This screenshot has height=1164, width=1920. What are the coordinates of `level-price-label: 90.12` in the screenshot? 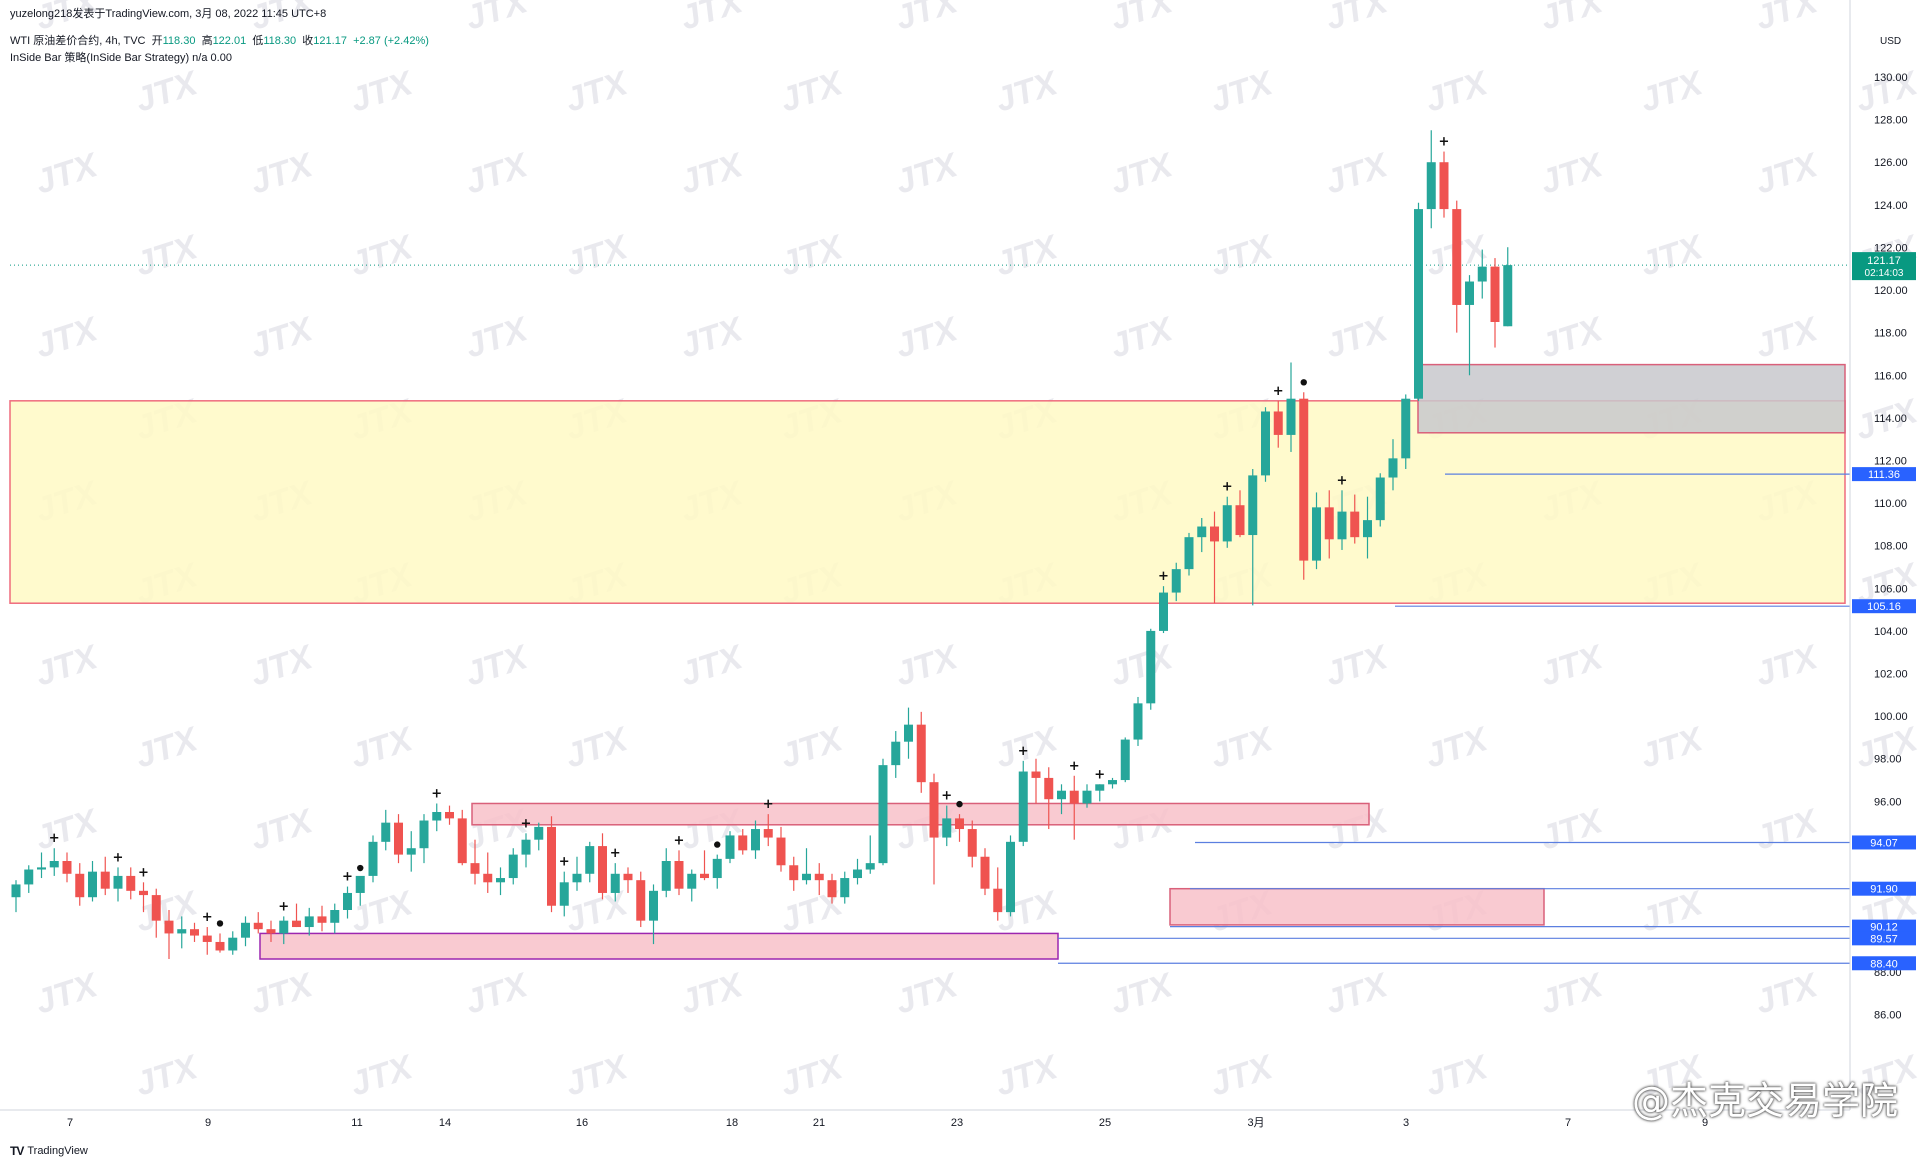 It's located at (1884, 928).